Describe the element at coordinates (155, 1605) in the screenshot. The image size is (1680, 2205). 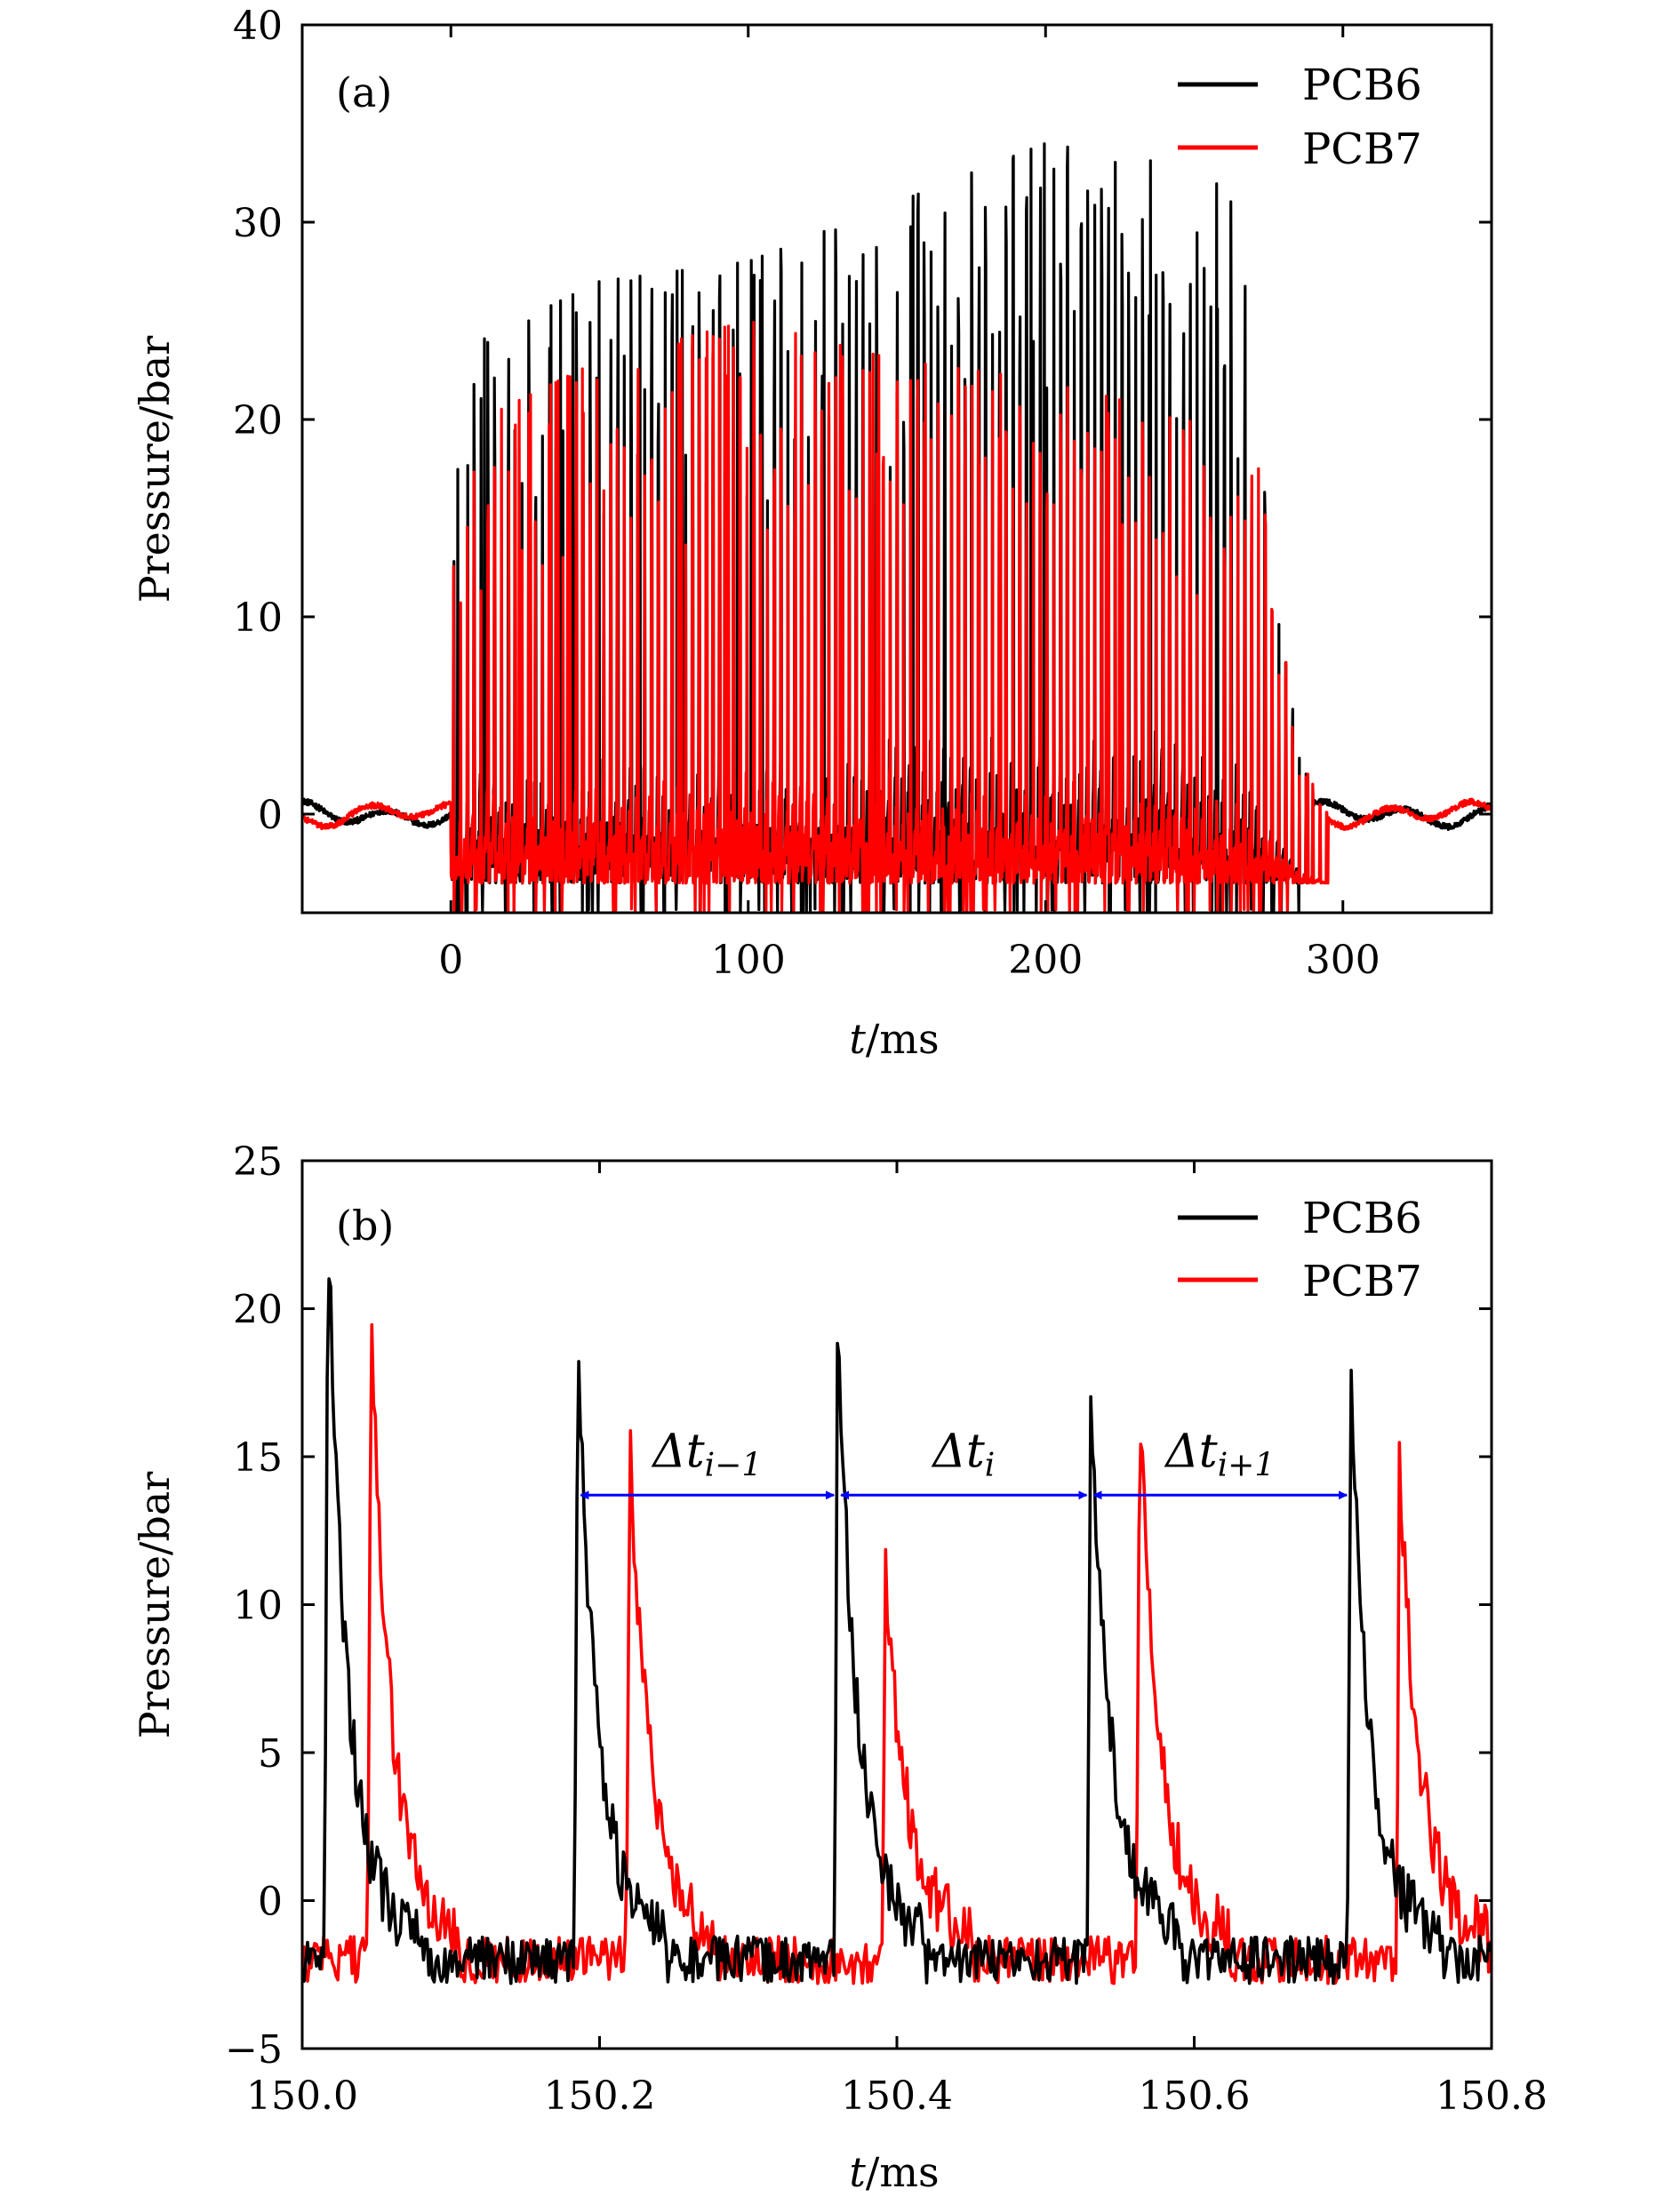
I see `y-axis-label-b: Pressure/bar` at that location.